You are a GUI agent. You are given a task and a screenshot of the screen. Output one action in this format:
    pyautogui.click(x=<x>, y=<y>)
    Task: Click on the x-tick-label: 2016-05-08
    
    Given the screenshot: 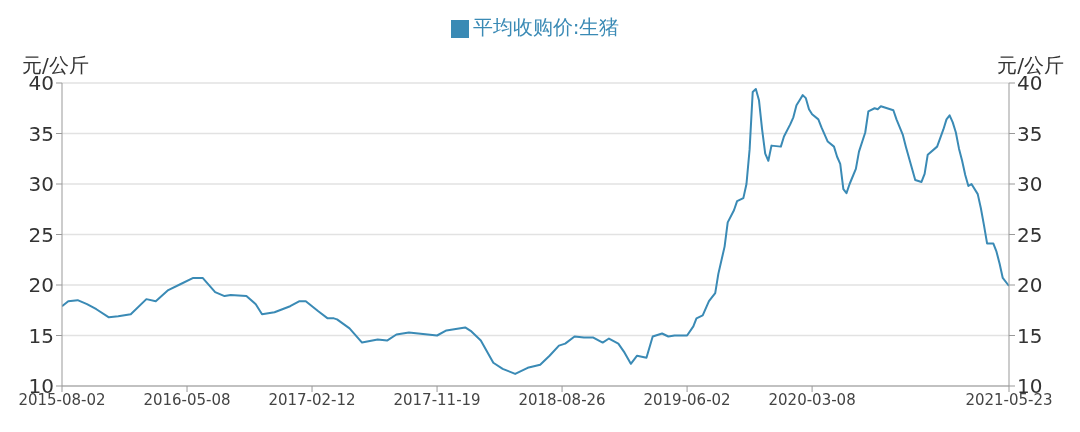 What is the action you would take?
    pyautogui.click(x=187, y=399)
    